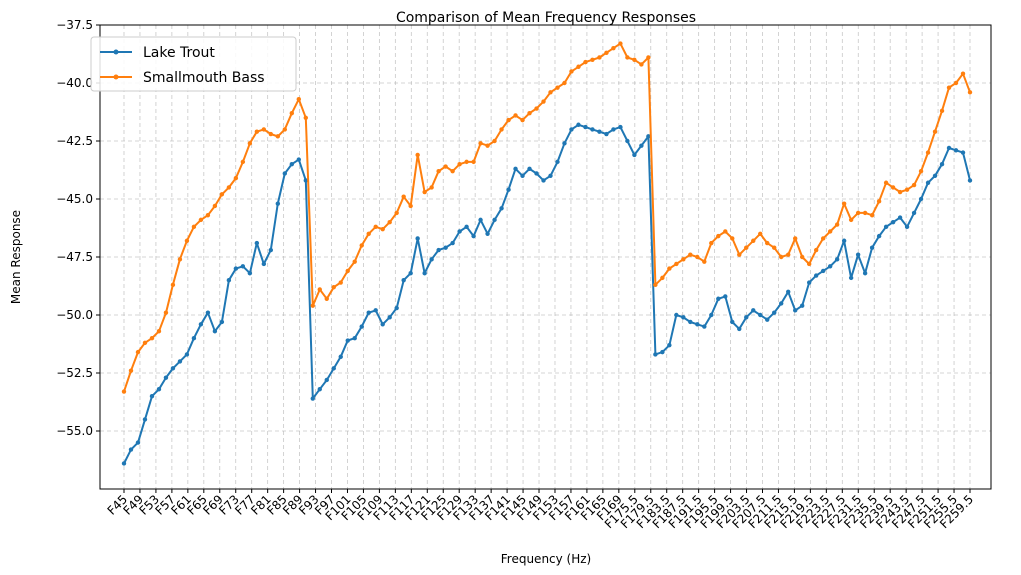 This screenshot has height=575, width=1021. Describe the element at coordinates (74, 315) in the screenshot. I see `y-tick-label: −50.0` at that location.